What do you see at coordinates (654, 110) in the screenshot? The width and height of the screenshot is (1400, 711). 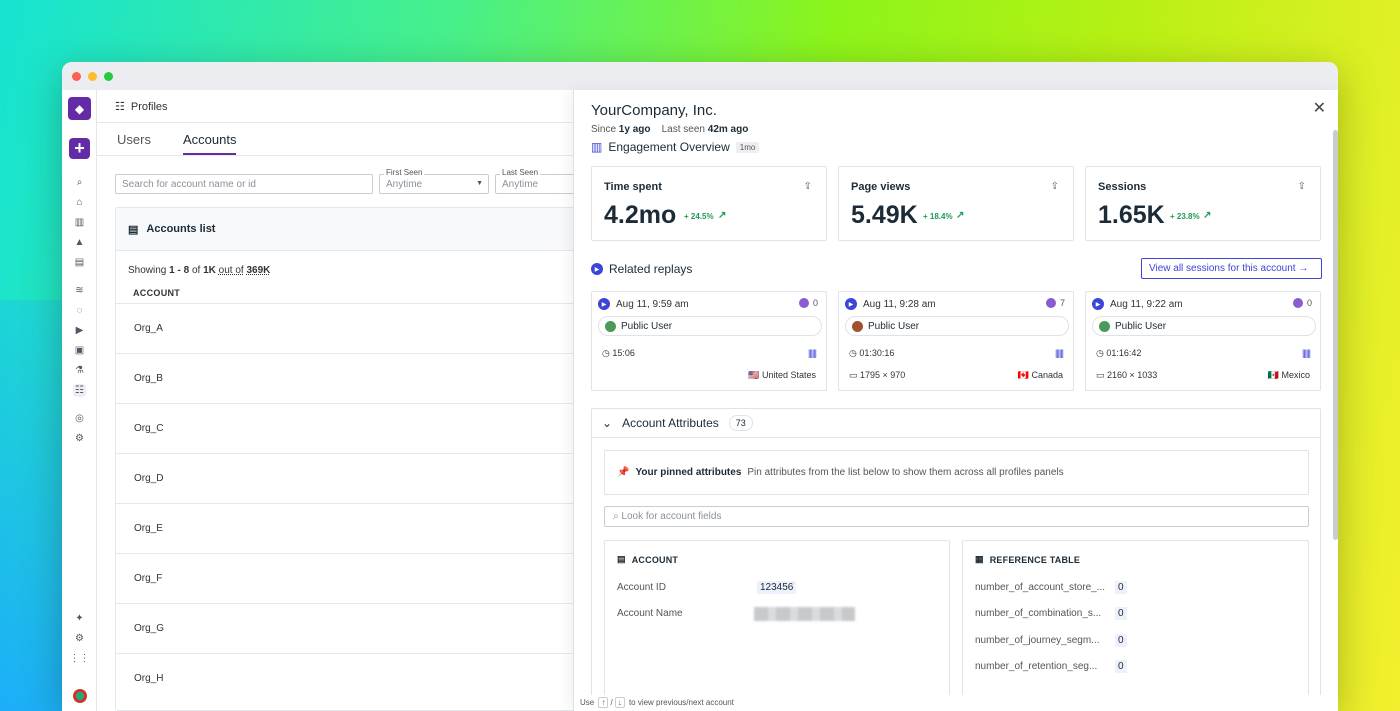 I see `panel-title: YourCompany, Inc.` at bounding box center [654, 110].